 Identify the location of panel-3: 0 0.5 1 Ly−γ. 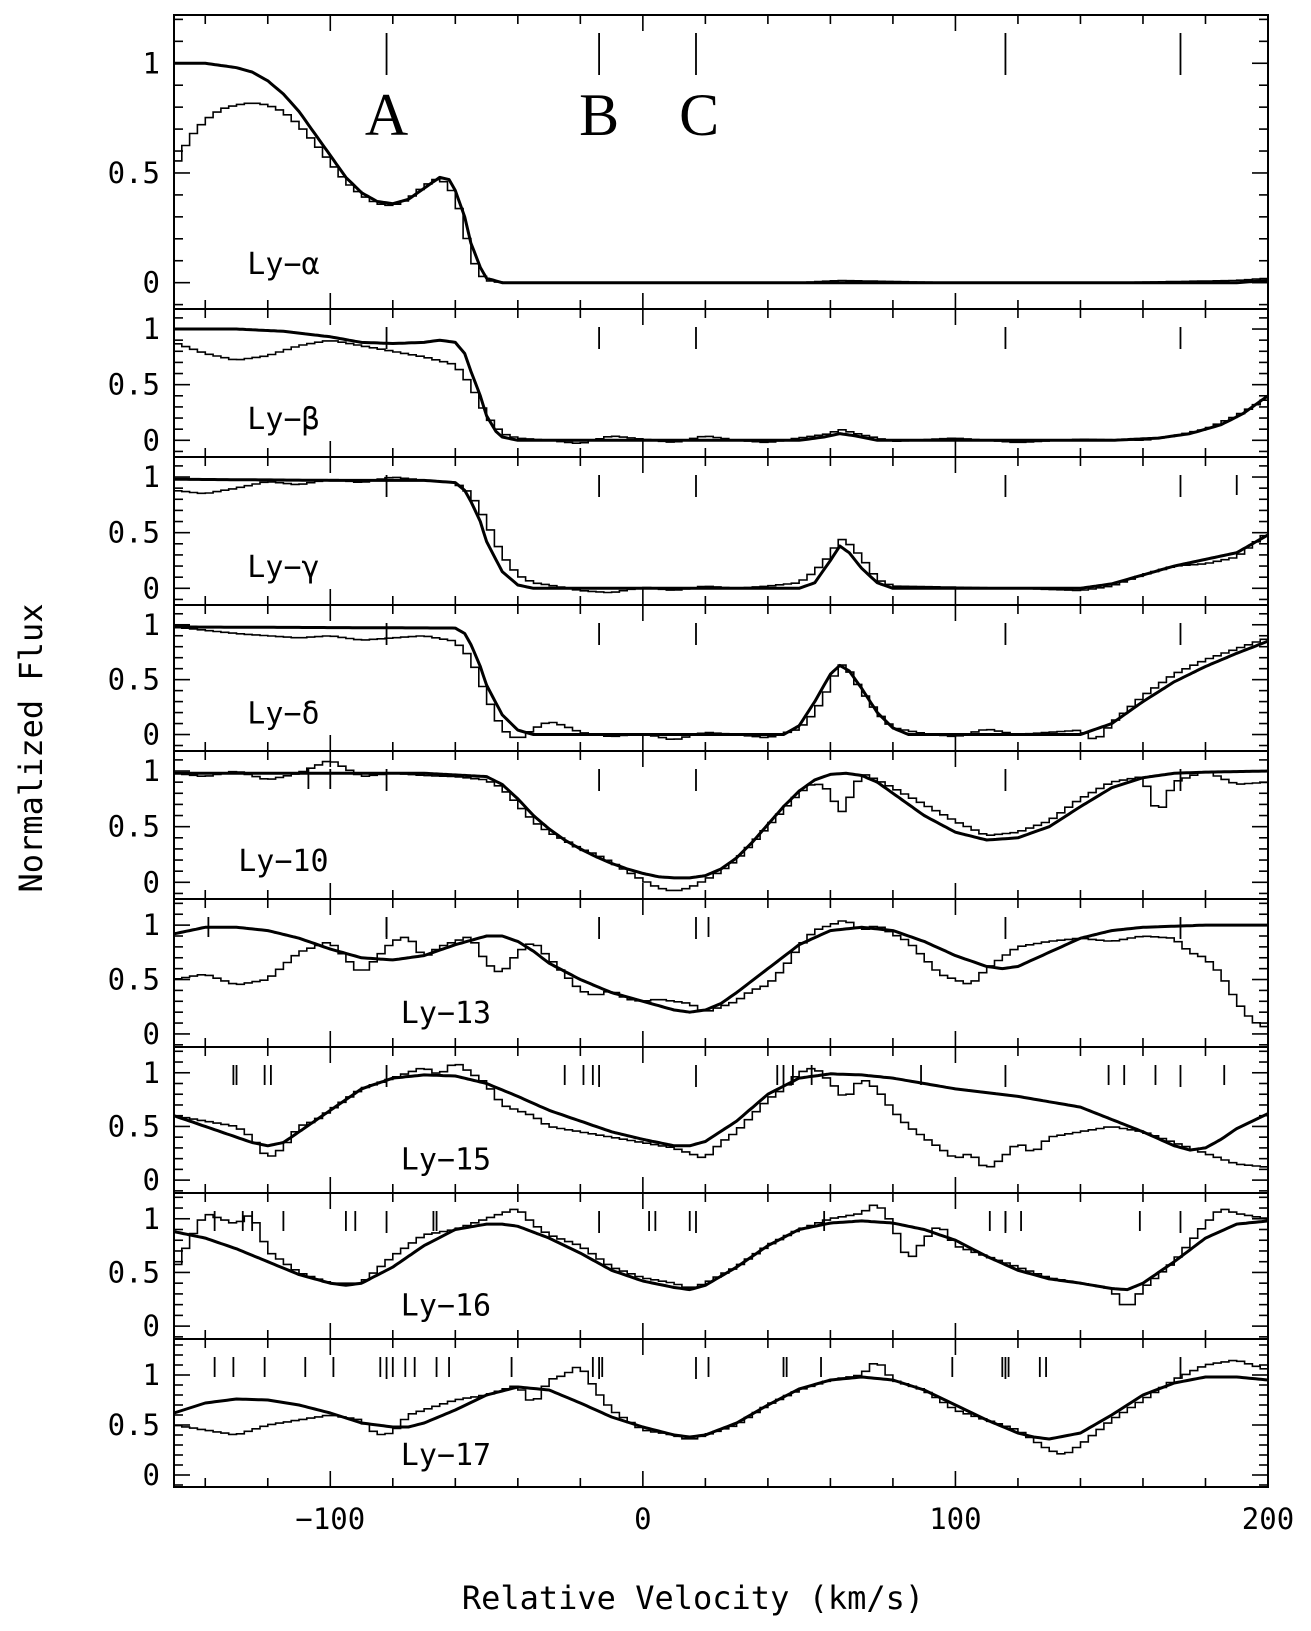
(688, 531).